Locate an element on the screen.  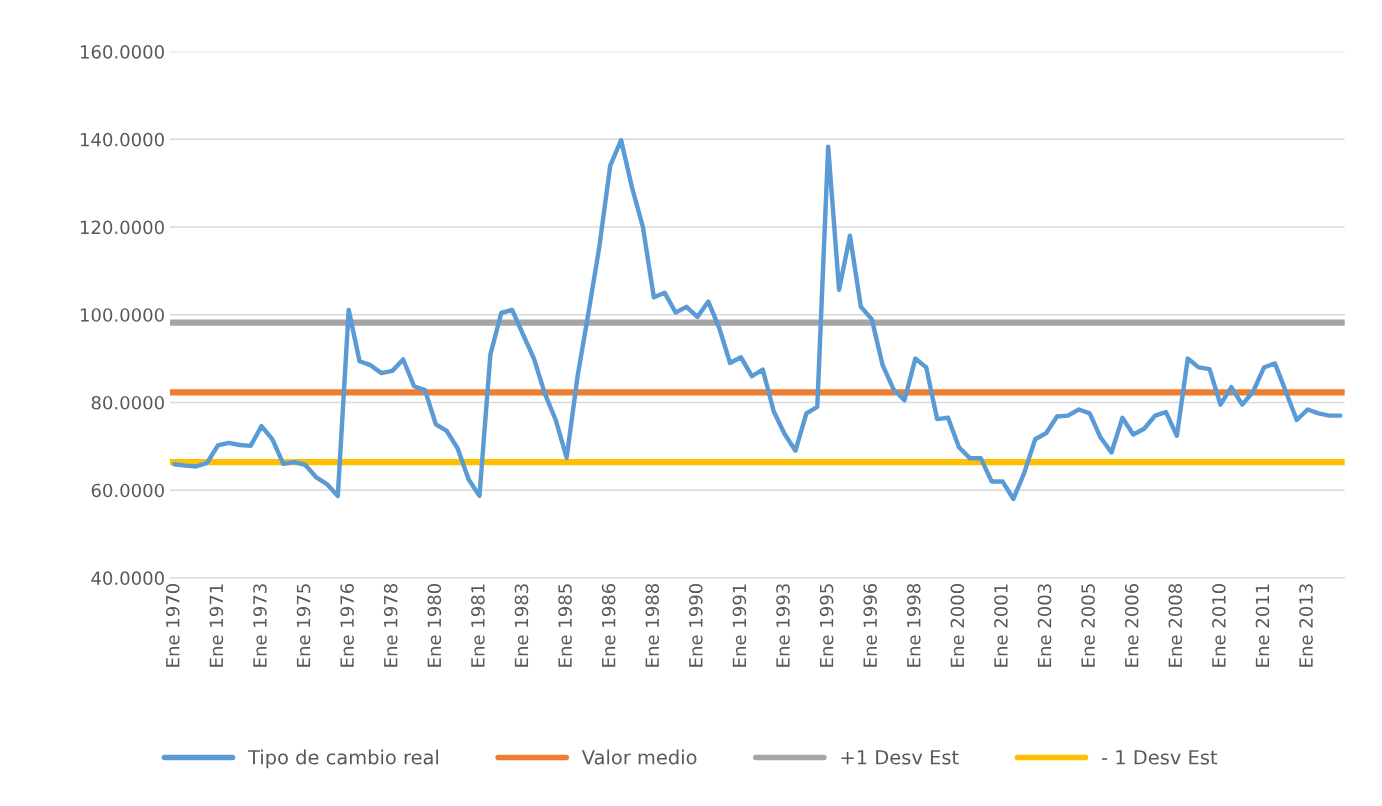
x-tick-label: Ene 1976 is located at coordinates (347, 625).